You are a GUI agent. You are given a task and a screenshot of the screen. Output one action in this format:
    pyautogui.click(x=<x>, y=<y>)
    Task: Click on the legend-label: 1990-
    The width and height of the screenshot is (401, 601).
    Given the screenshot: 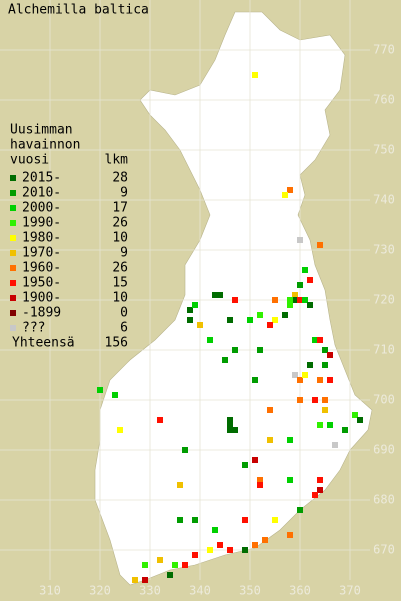 What is the action you would take?
    pyautogui.click(x=41, y=223)
    